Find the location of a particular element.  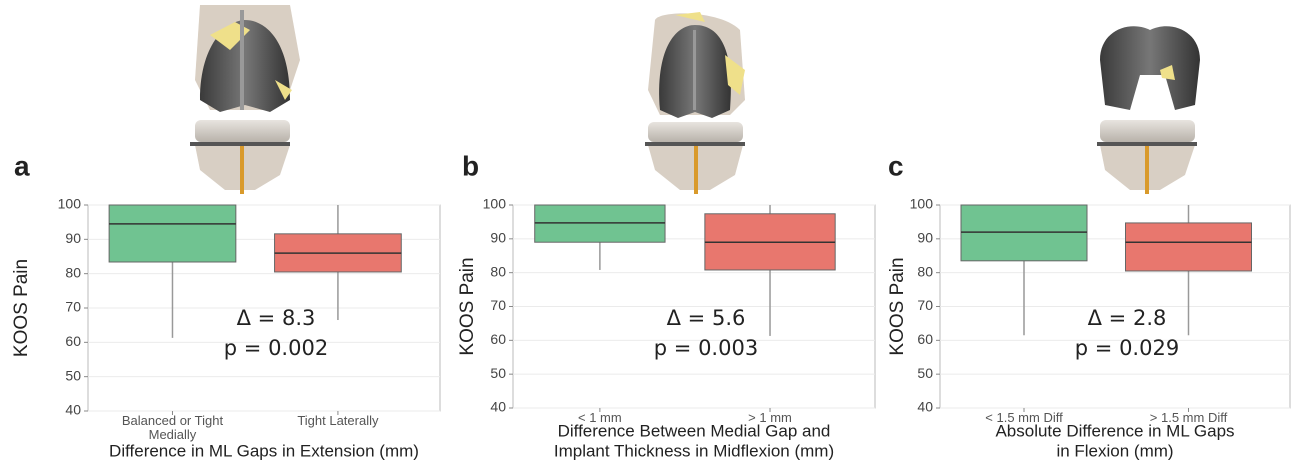

x-tick-label-box: > 1.5 mm Diff is located at coordinates (1188, 418).